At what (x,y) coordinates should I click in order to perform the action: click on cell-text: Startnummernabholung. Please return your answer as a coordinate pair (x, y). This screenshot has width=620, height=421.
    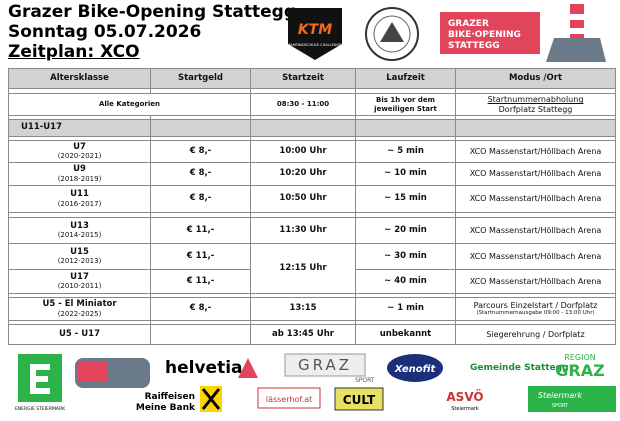
    Looking at the image, I should click on (535, 100).